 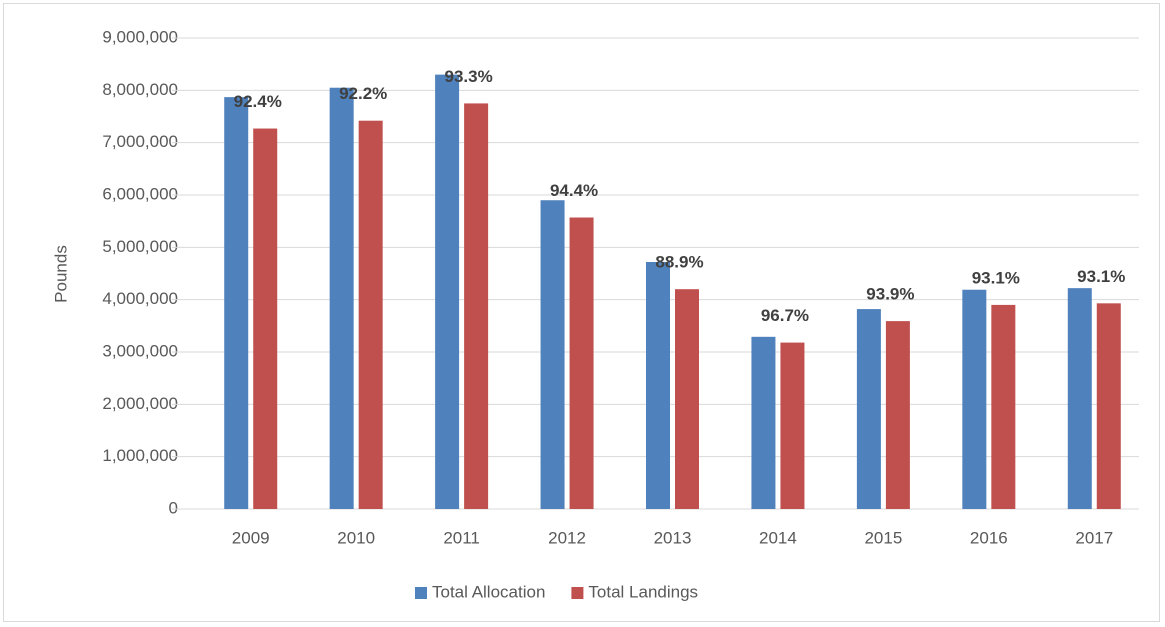 What do you see at coordinates (673, 537) in the screenshot?
I see `x-tick-label: 2013` at bounding box center [673, 537].